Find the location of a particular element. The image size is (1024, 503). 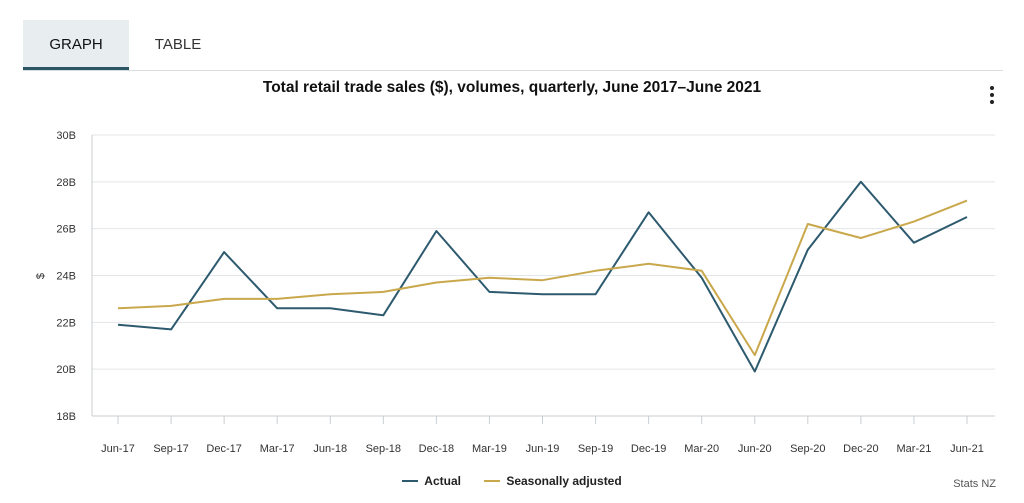

x-tick-label: Jun-21 is located at coordinates (967, 449).